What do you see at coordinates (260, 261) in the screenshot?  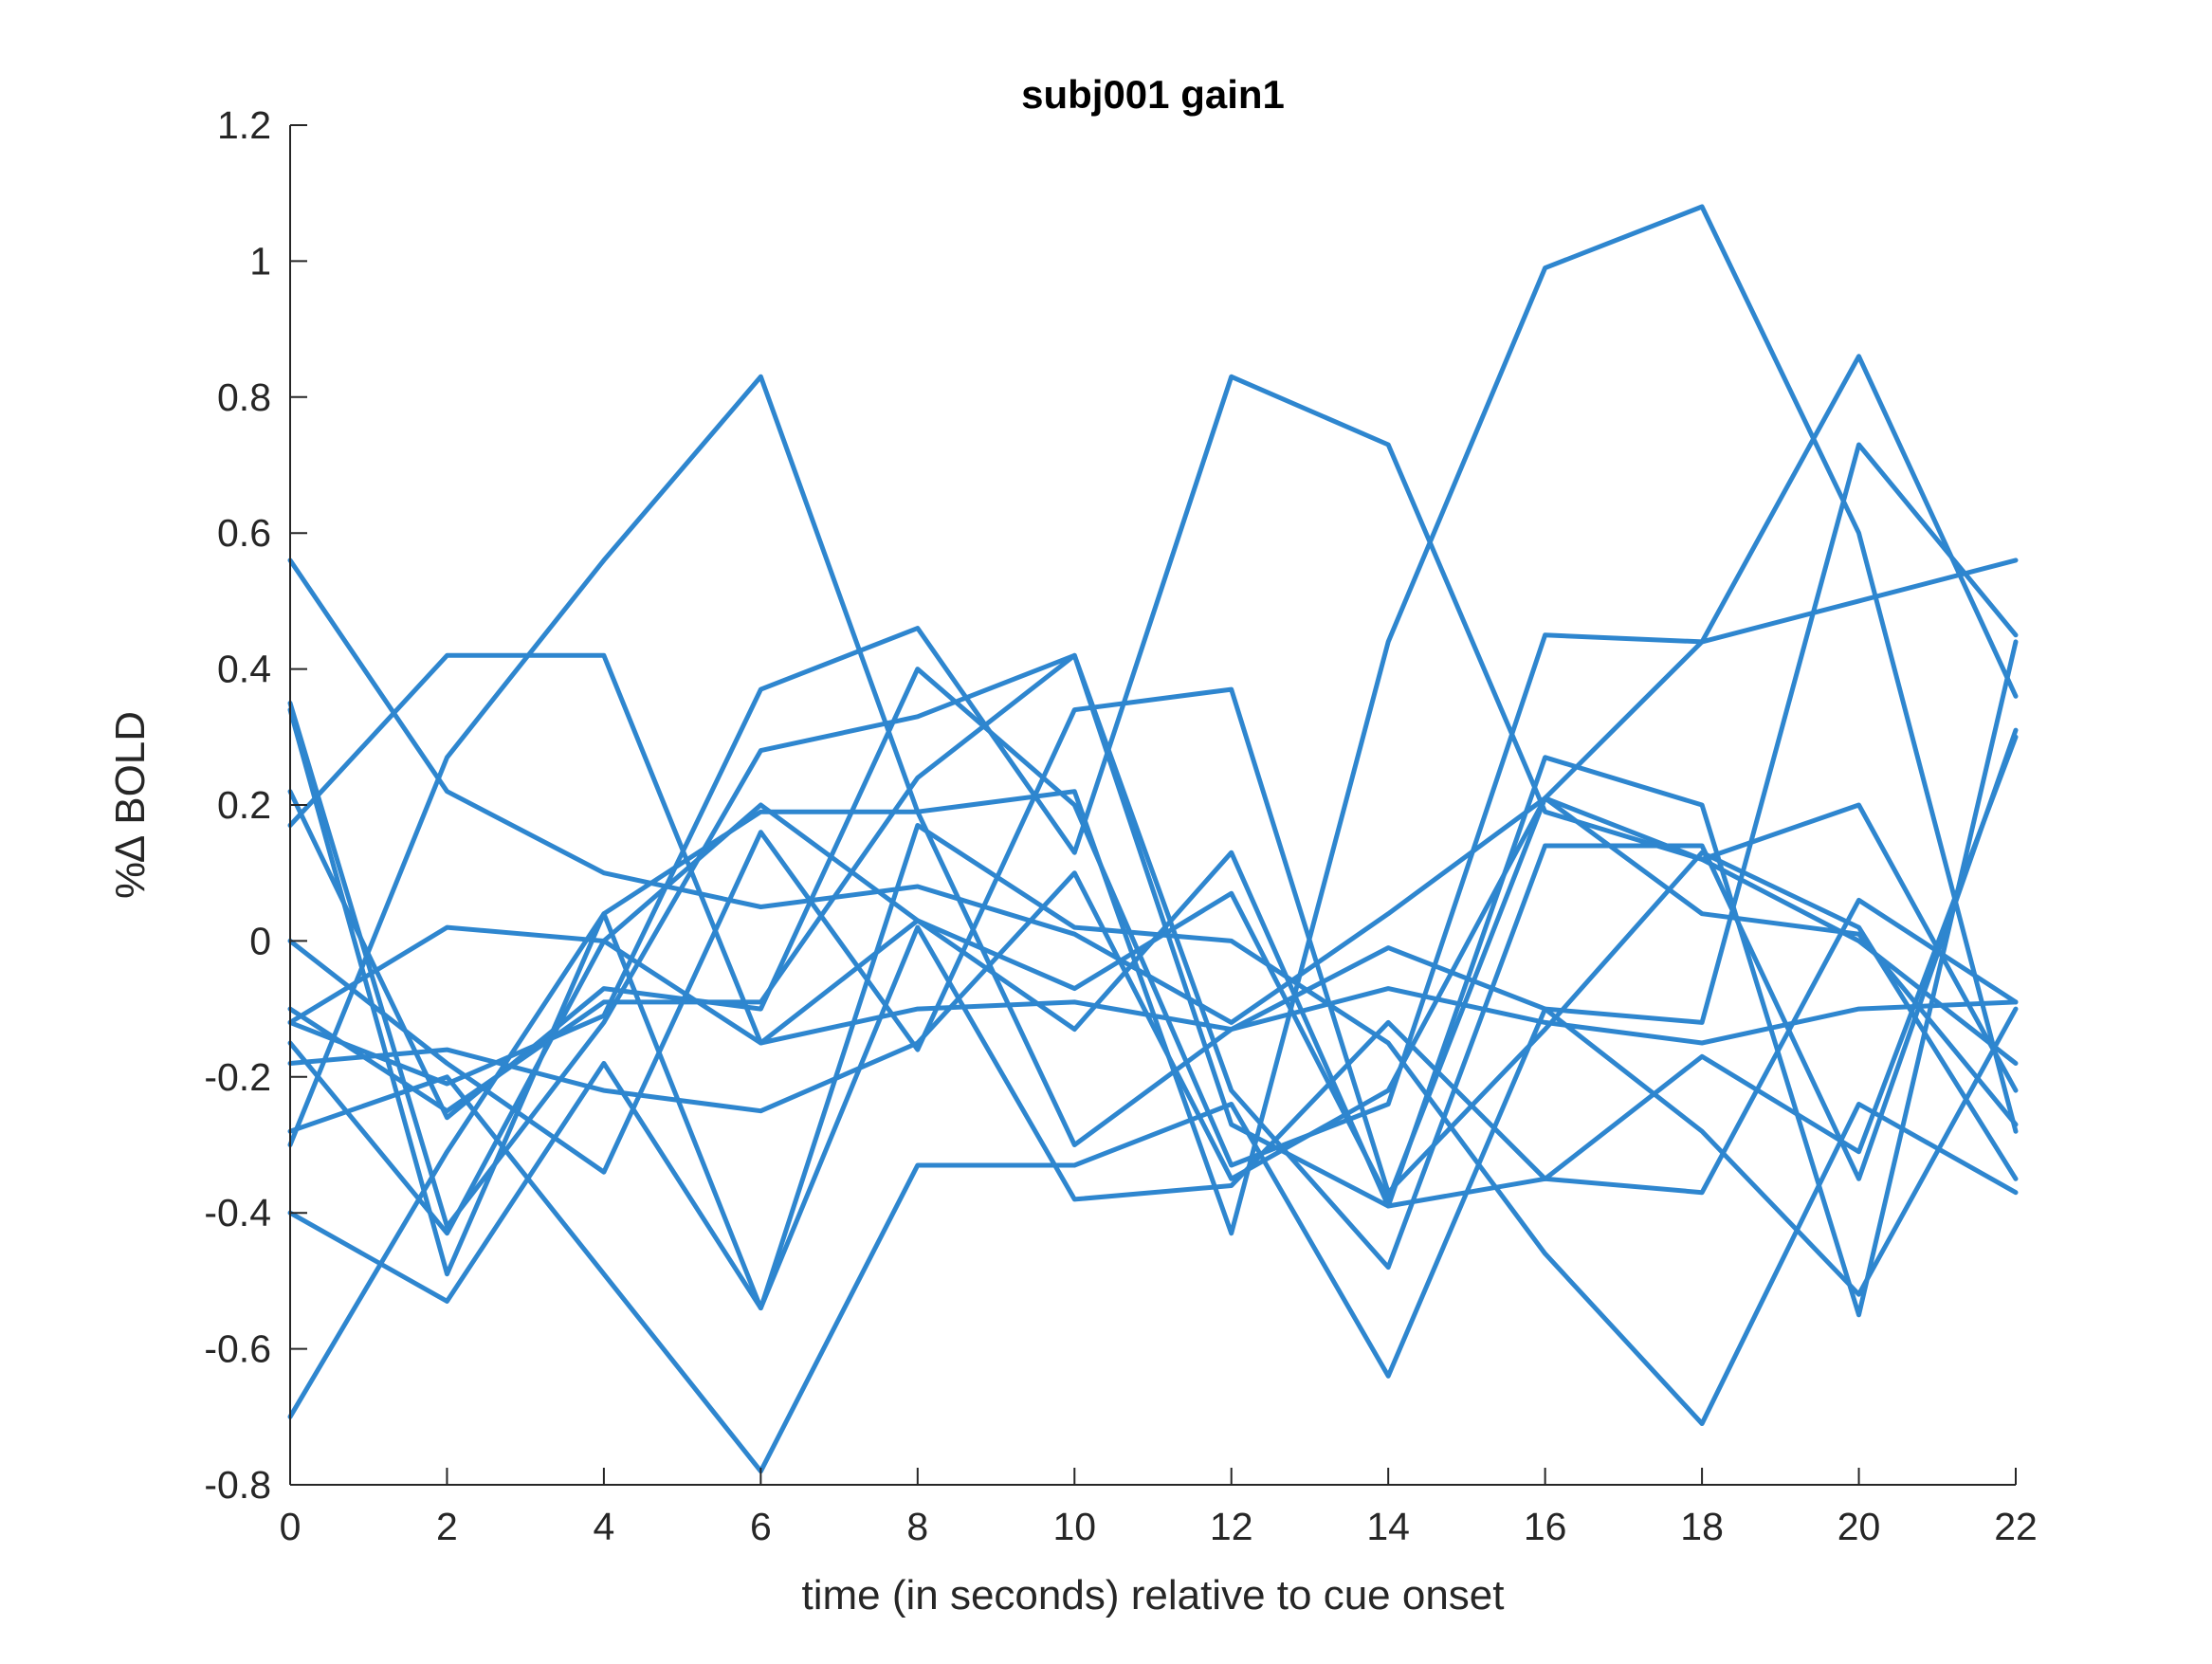 I see `y-tick-label: 1` at bounding box center [260, 261].